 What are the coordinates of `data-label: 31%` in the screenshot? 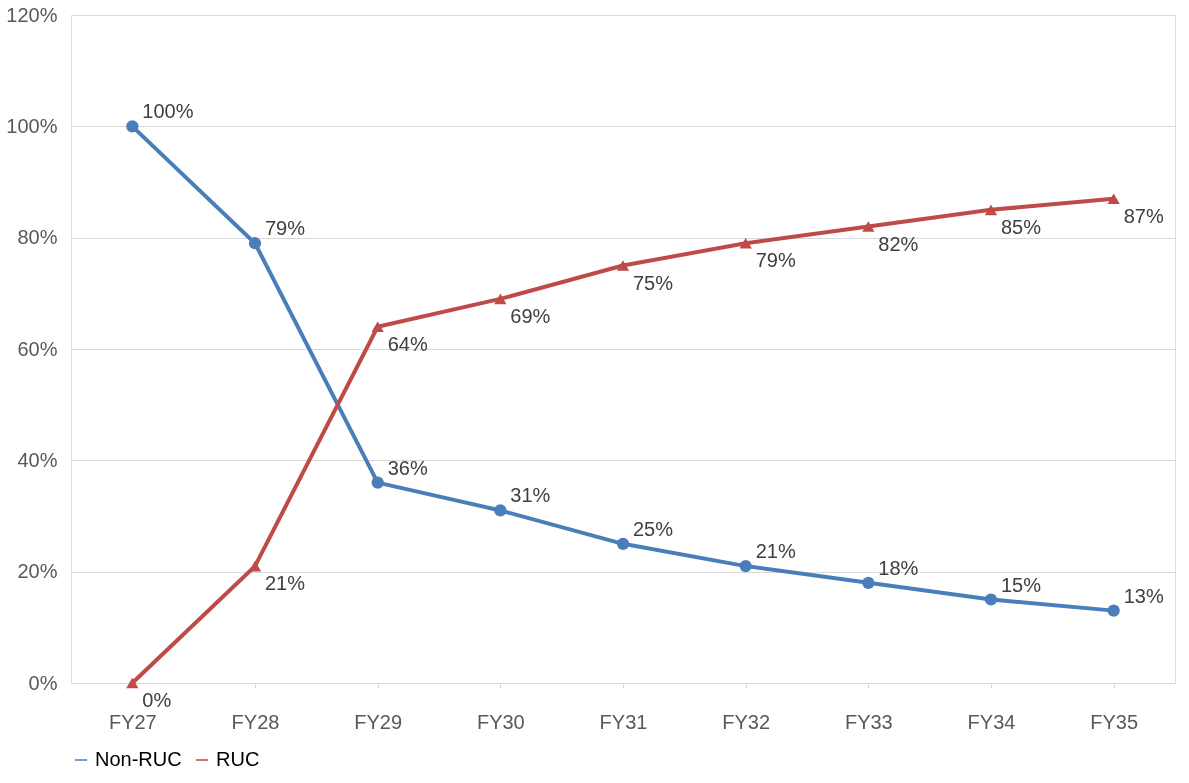 It's located at (530, 495).